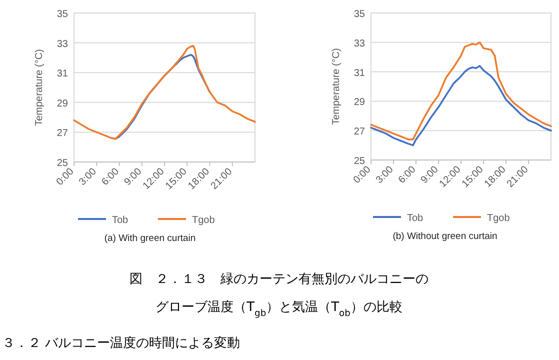 This screenshot has height=360, width=559. I want to click on text: ３．２ バルコニー温度の時間による変動, so click(121, 343).